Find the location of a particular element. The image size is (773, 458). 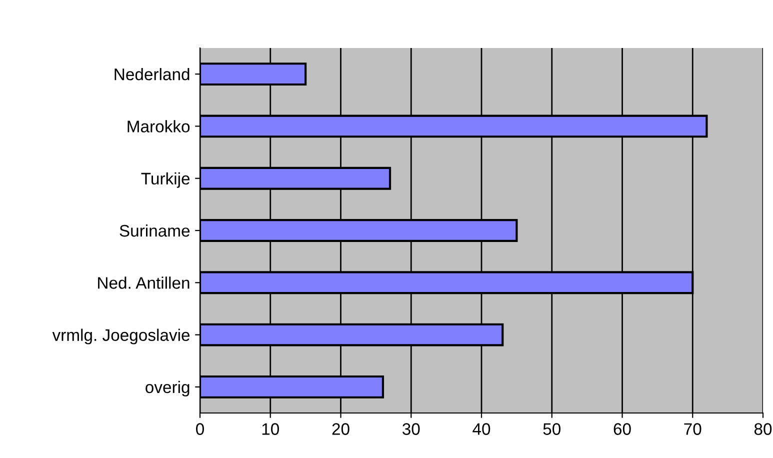

x-tick-label: 40 is located at coordinates (481, 429).